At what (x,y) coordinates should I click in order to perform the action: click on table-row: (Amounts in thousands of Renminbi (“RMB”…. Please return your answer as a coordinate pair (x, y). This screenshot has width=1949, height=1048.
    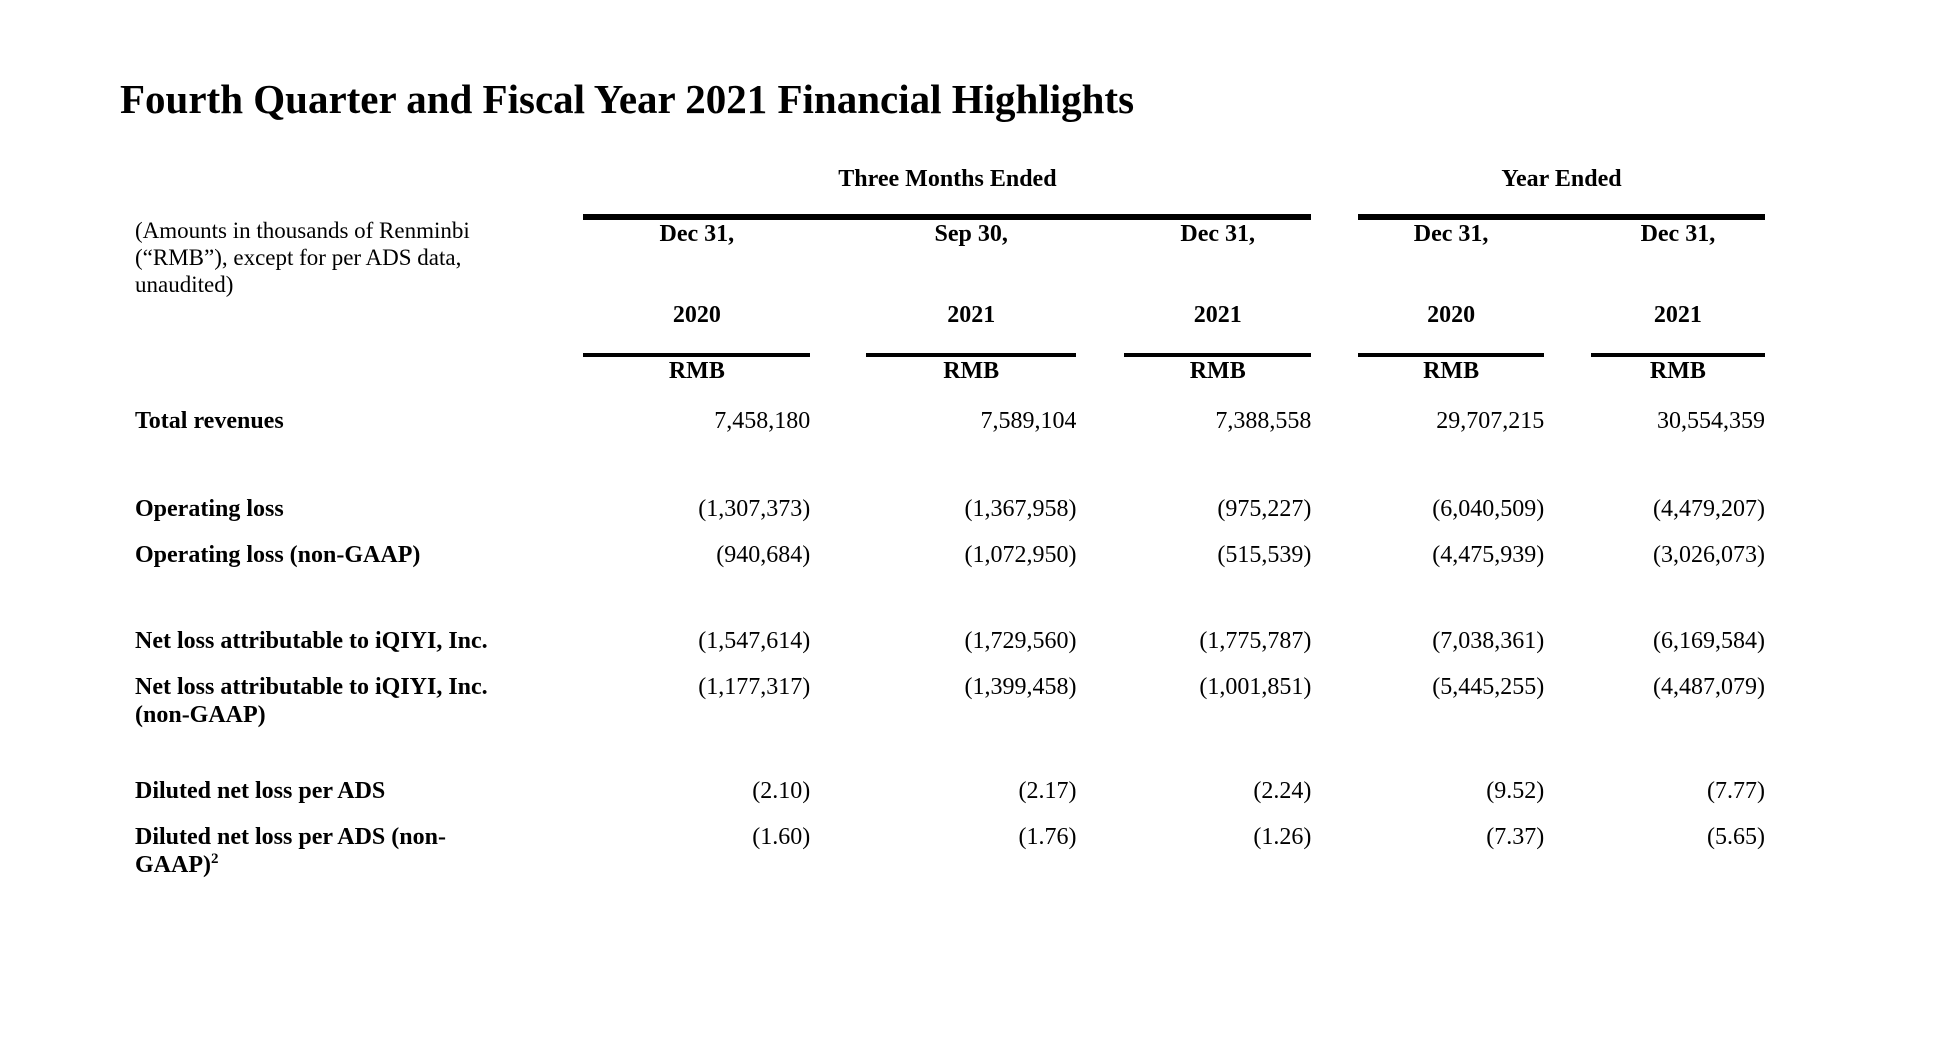
    Looking at the image, I should click on (950, 259).